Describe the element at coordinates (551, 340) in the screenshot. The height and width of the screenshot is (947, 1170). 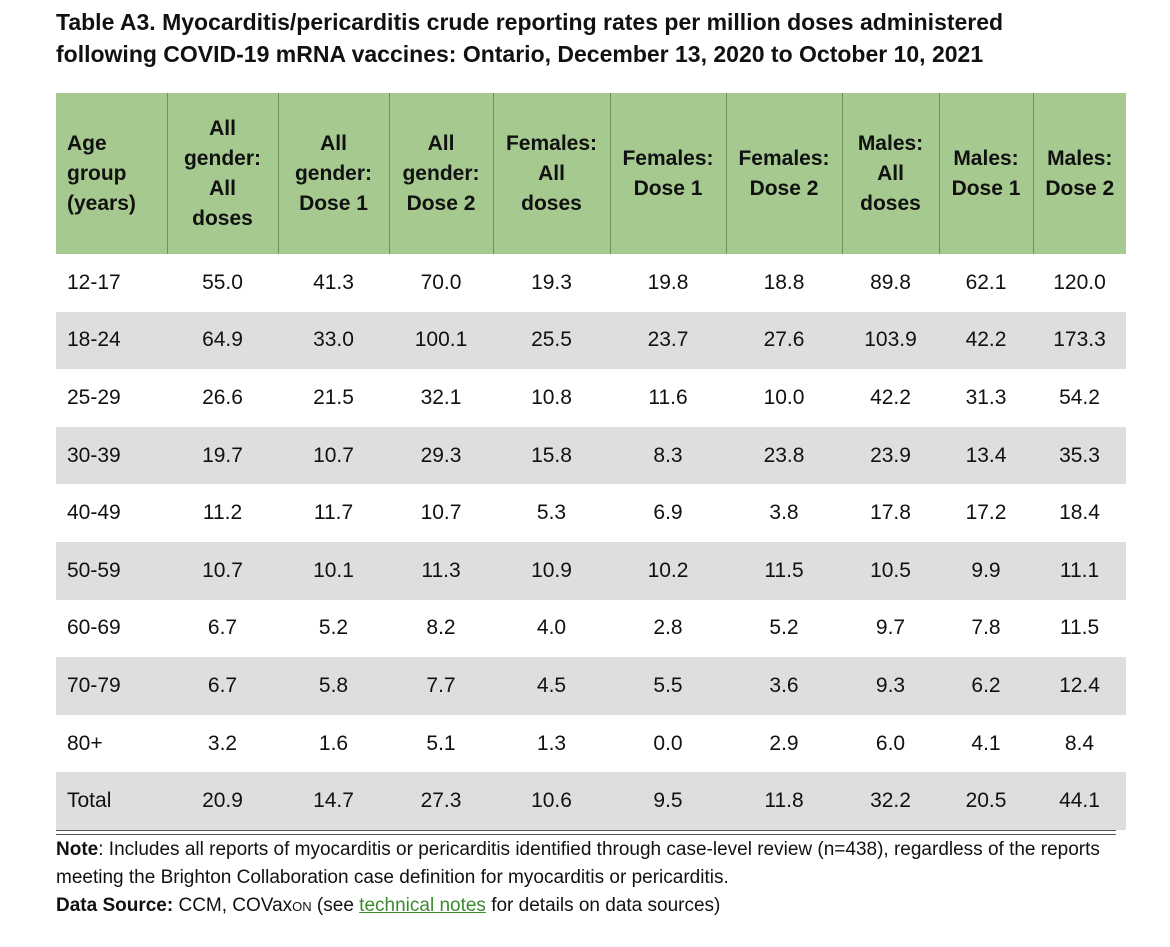
I see `rate-cell: 25.5` at that location.